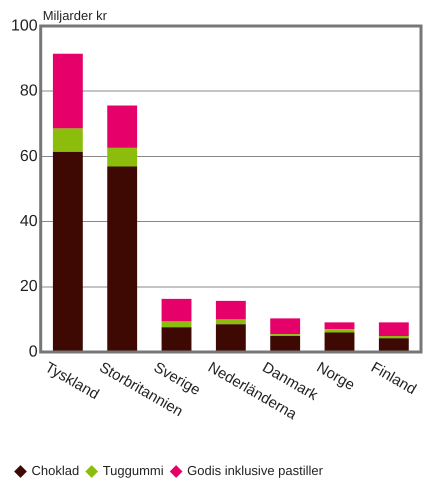 The image size is (438, 499). Describe the element at coordinates (29, 156) in the screenshot. I see `y-tick-label: 60` at that location.